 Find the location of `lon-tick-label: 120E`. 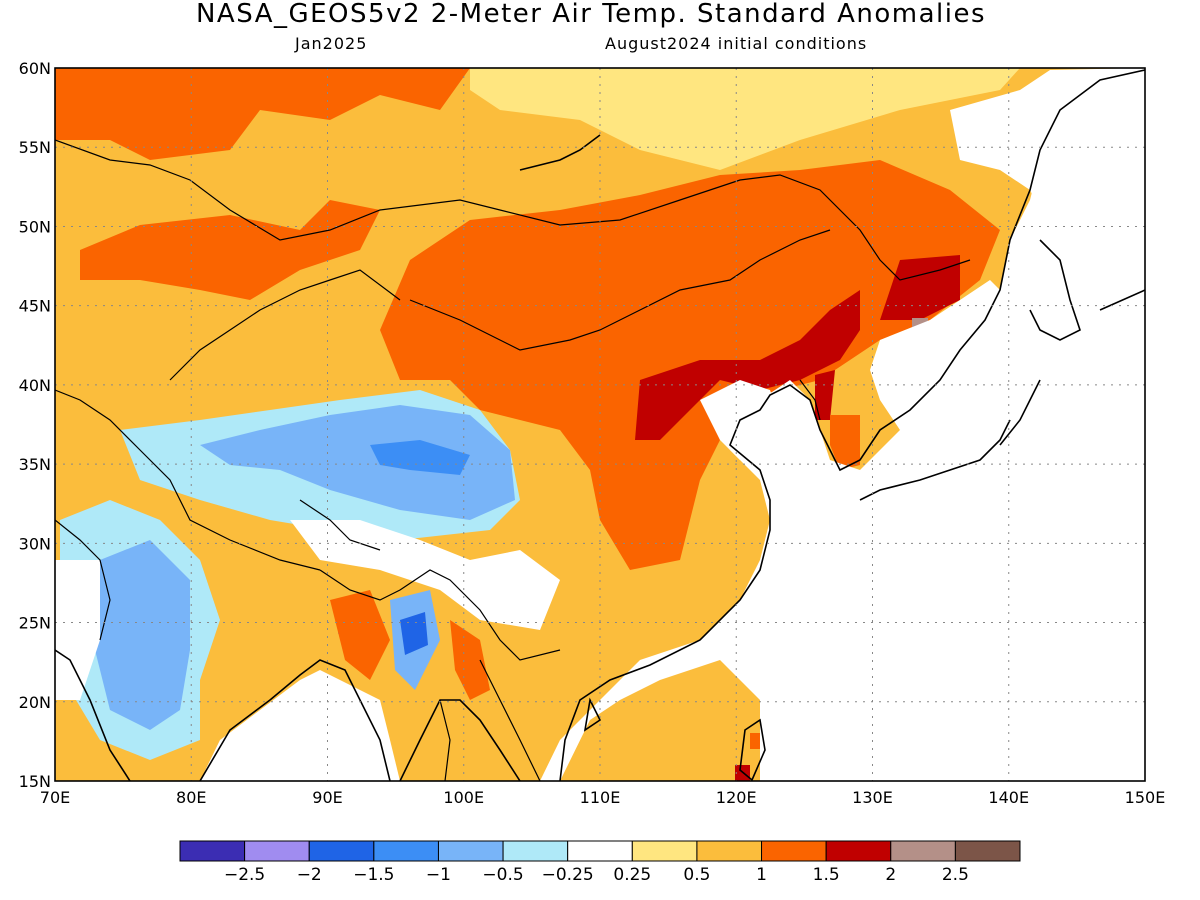

lon-tick-label: 120E is located at coordinates (736, 797).